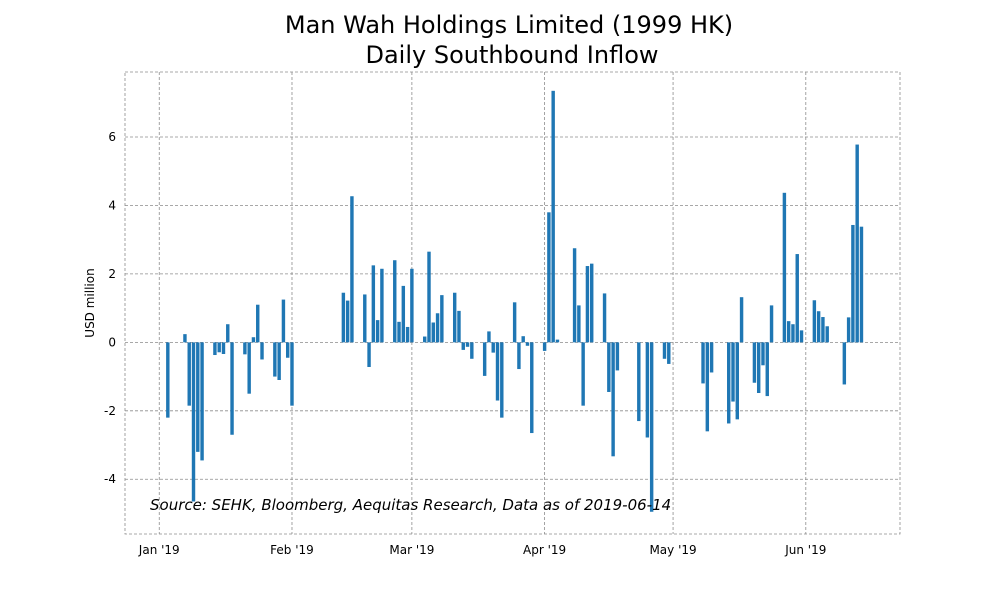 This screenshot has width=1000, height=600. I want to click on x-tick-label: Jan '19, so click(159, 550).